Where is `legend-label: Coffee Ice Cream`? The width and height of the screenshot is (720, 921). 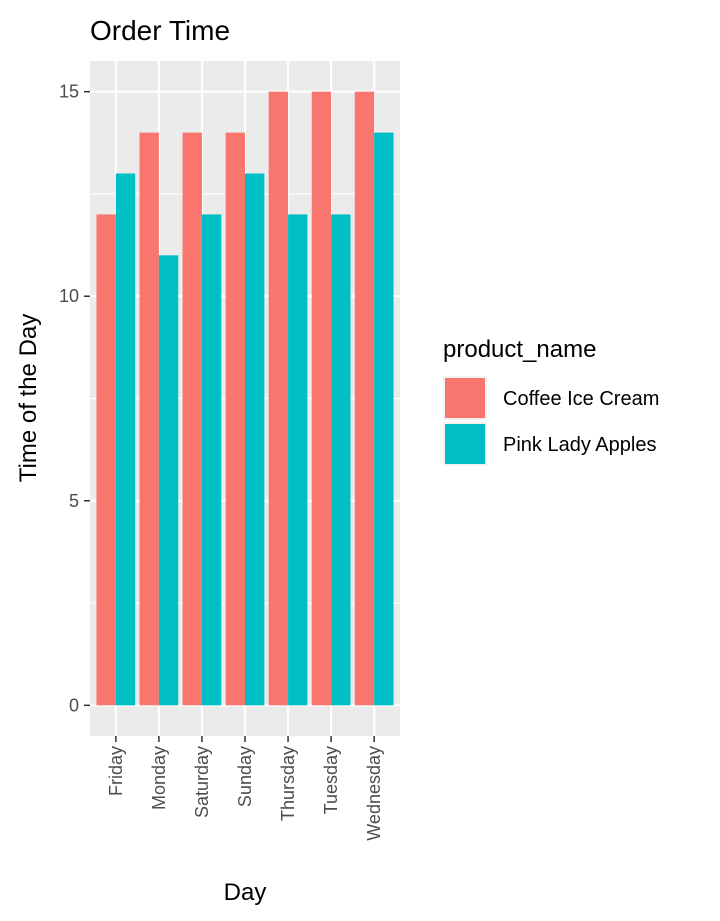 legend-label: Coffee Ice Cream is located at coordinates (581, 399).